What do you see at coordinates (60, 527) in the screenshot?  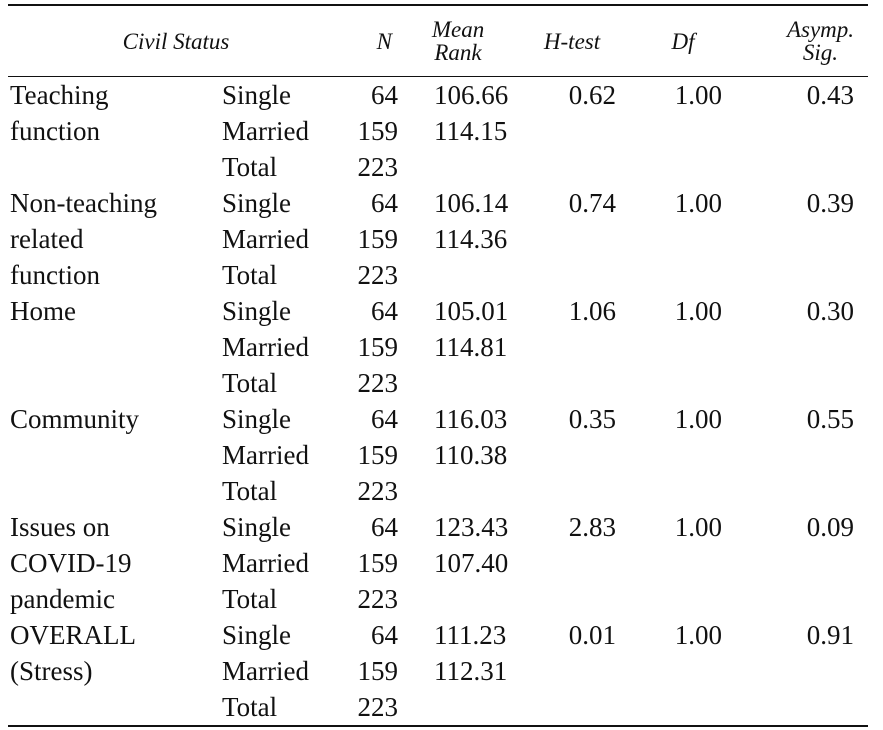 I see `variable-cell-issues-on-covid-19-pandemic: Issues on` at bounding box center [60, 527].